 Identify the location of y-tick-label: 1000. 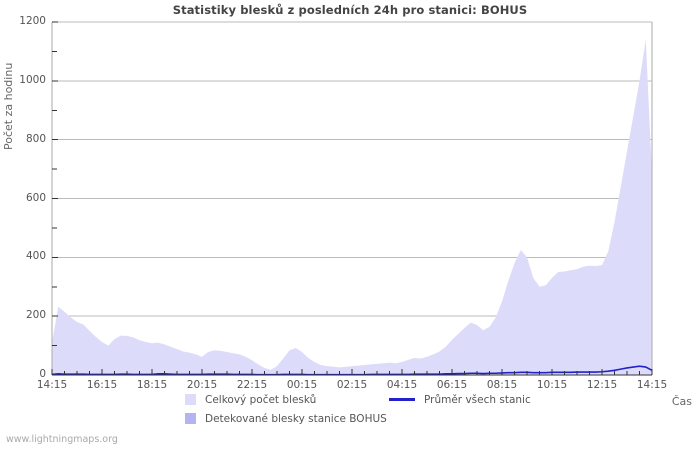
(32, 79).